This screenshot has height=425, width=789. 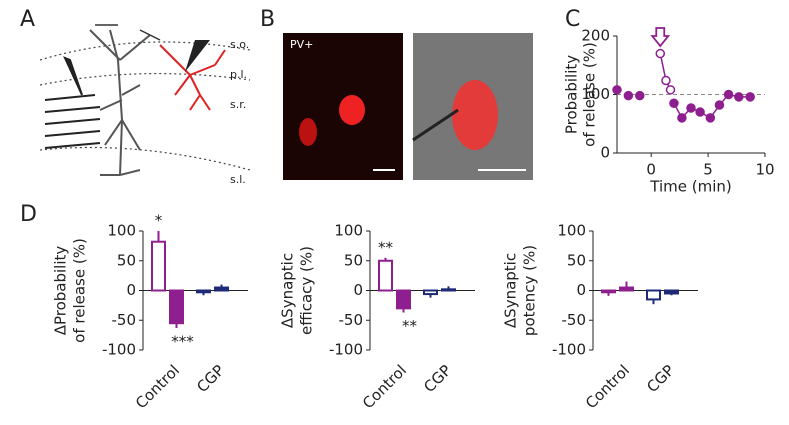 What do you see at coordinates (708, 170) in the screenshot?
I see `x-tick-label: 5` at bounding box center [708, 170].